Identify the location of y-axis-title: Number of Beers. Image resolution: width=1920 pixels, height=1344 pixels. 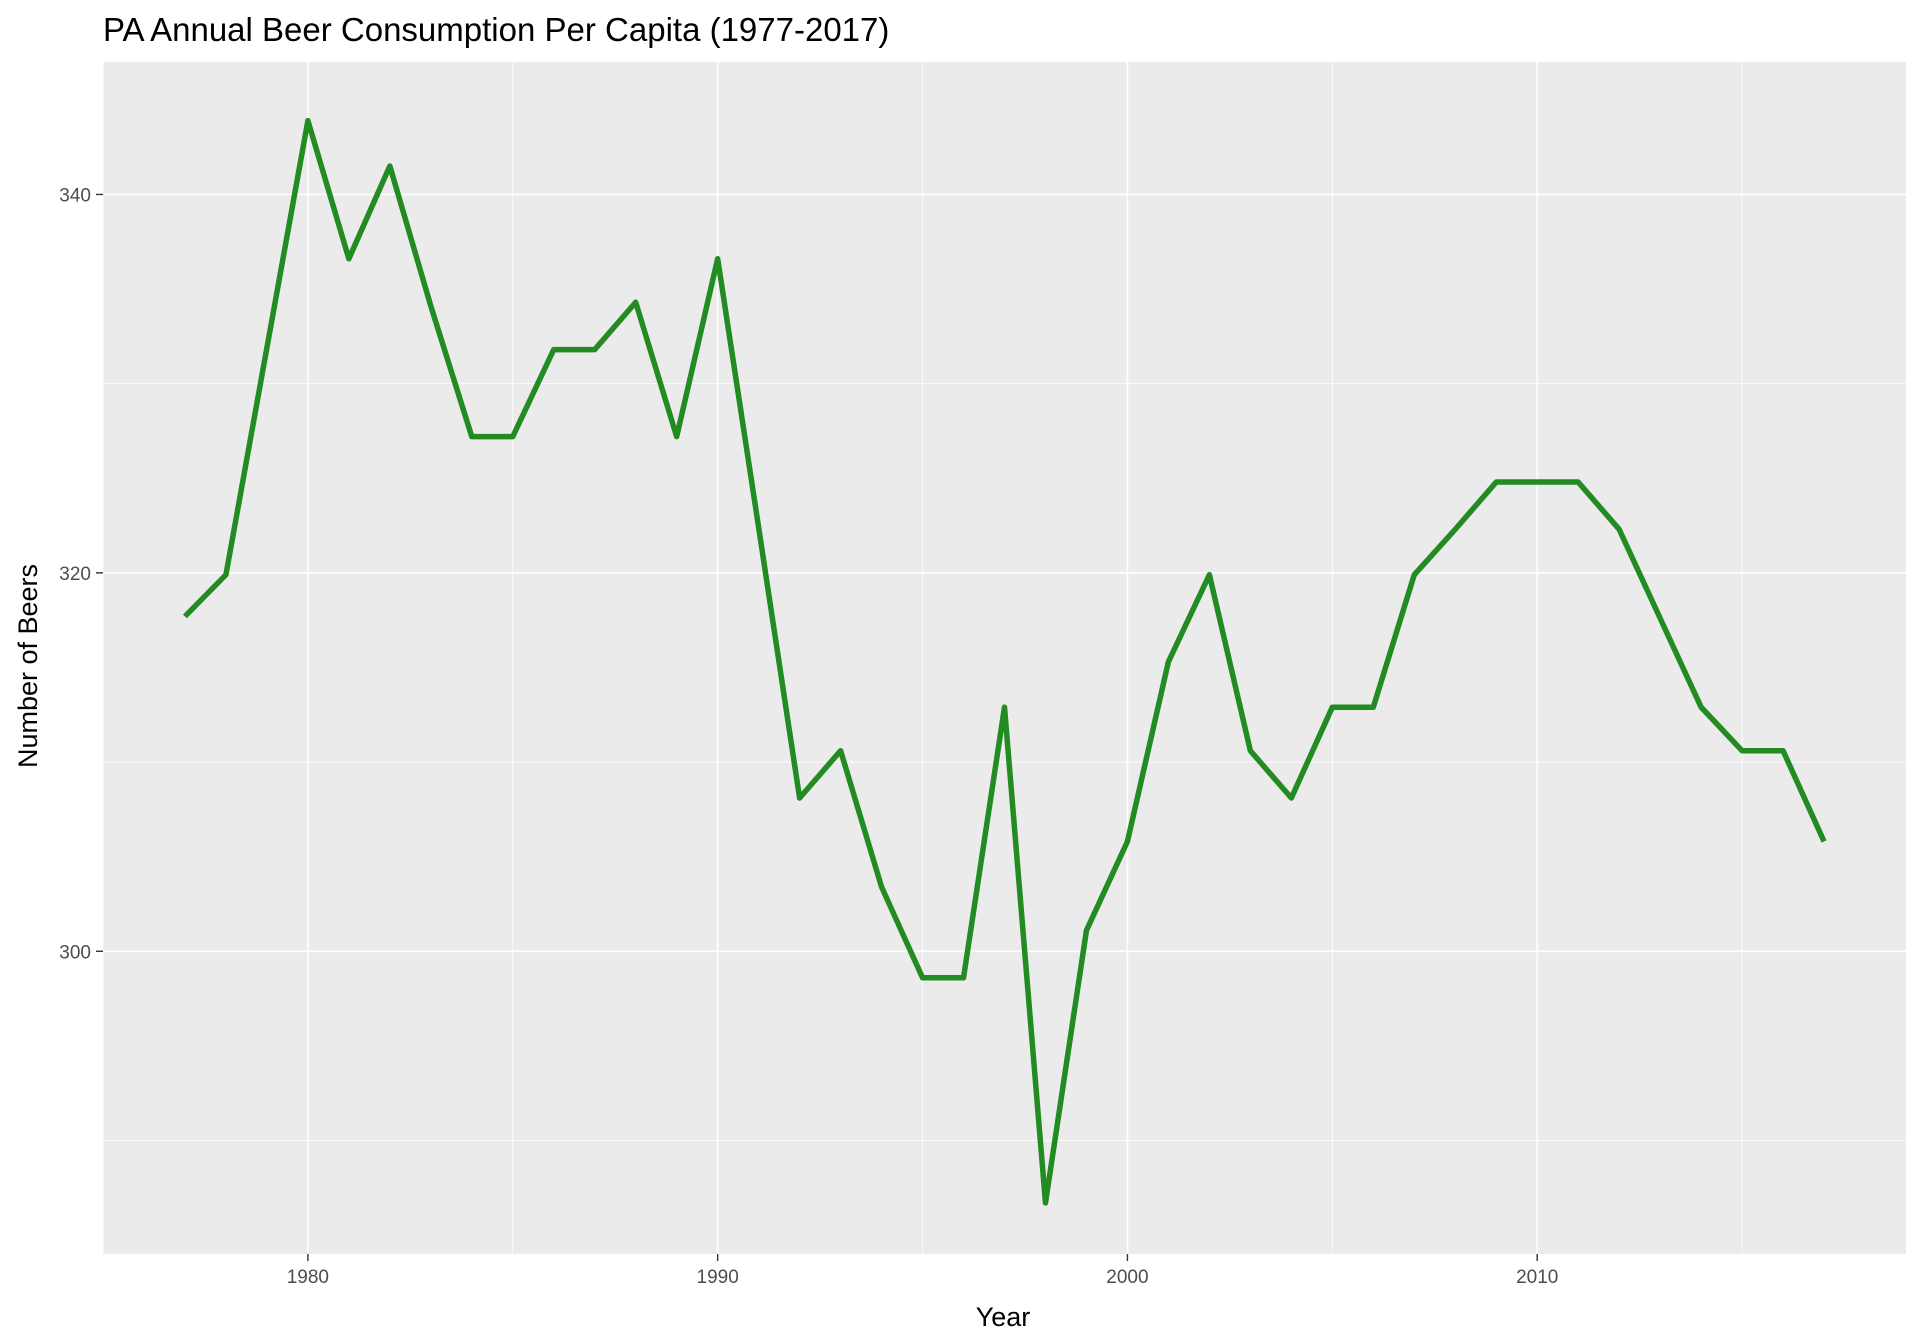
(28, 666).